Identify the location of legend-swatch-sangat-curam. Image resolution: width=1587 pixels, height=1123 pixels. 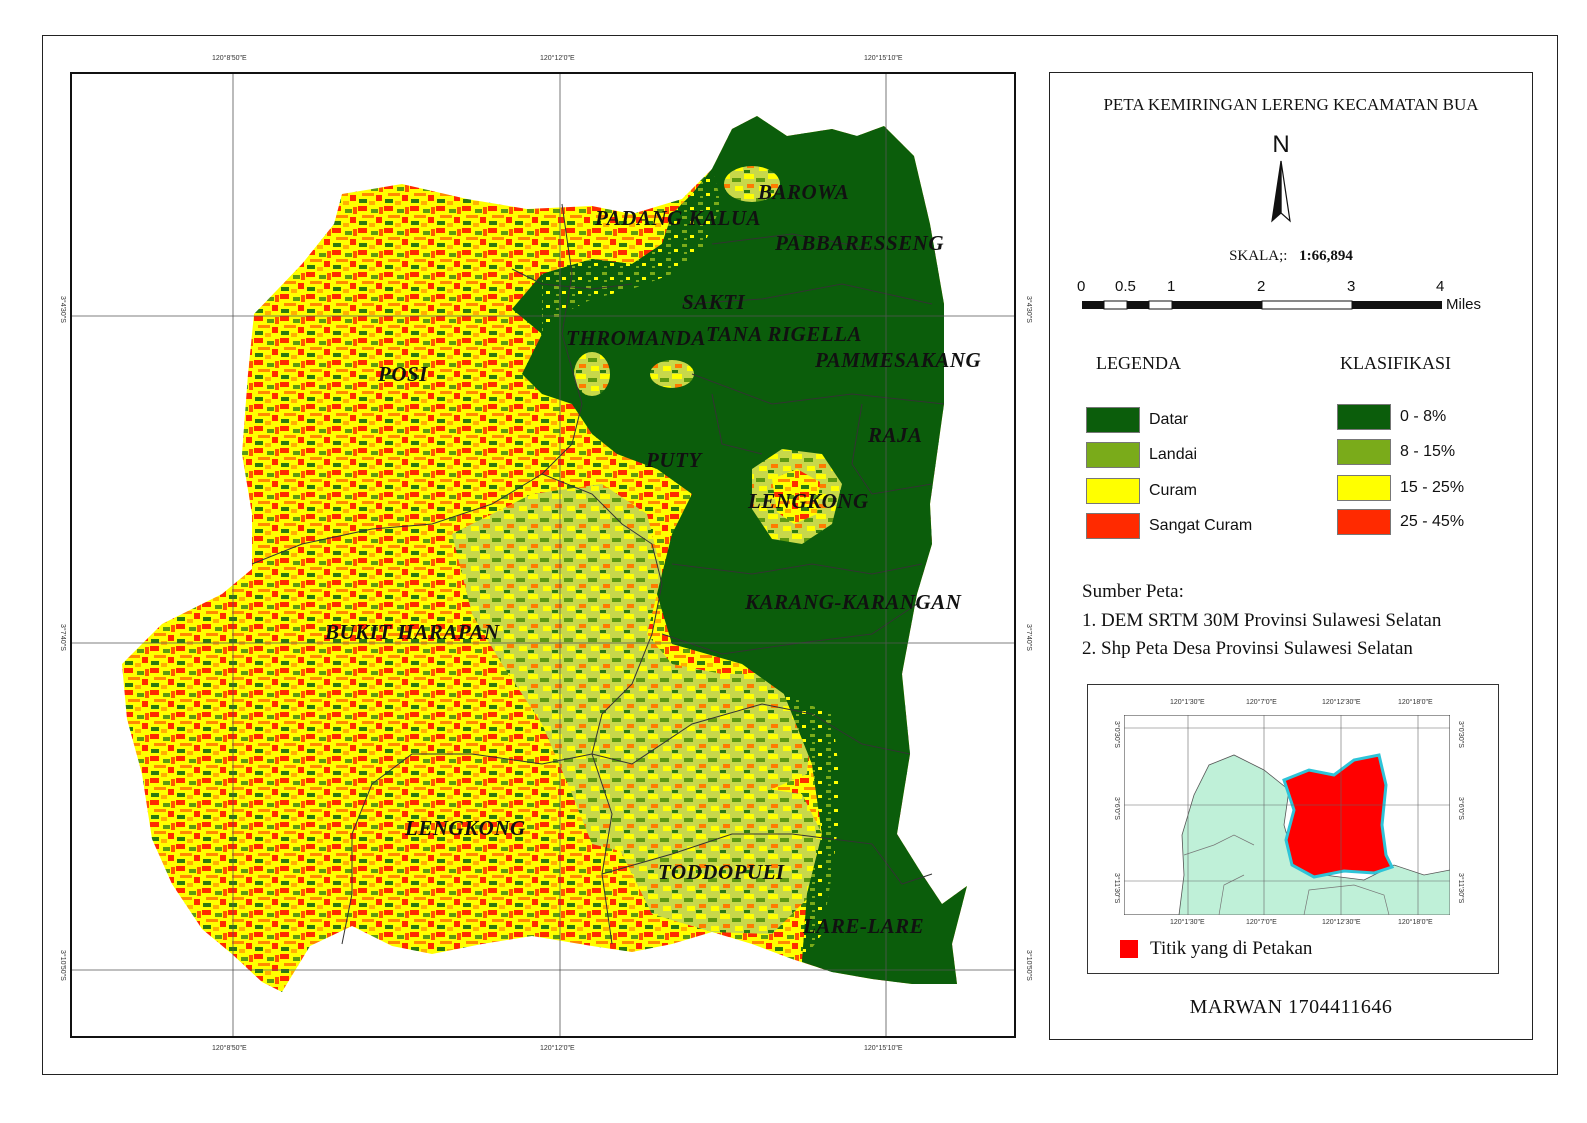
(1113, 526).